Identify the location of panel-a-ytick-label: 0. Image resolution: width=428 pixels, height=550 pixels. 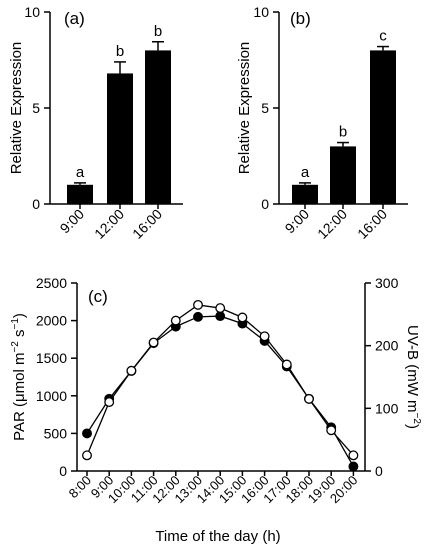
(36, 204).